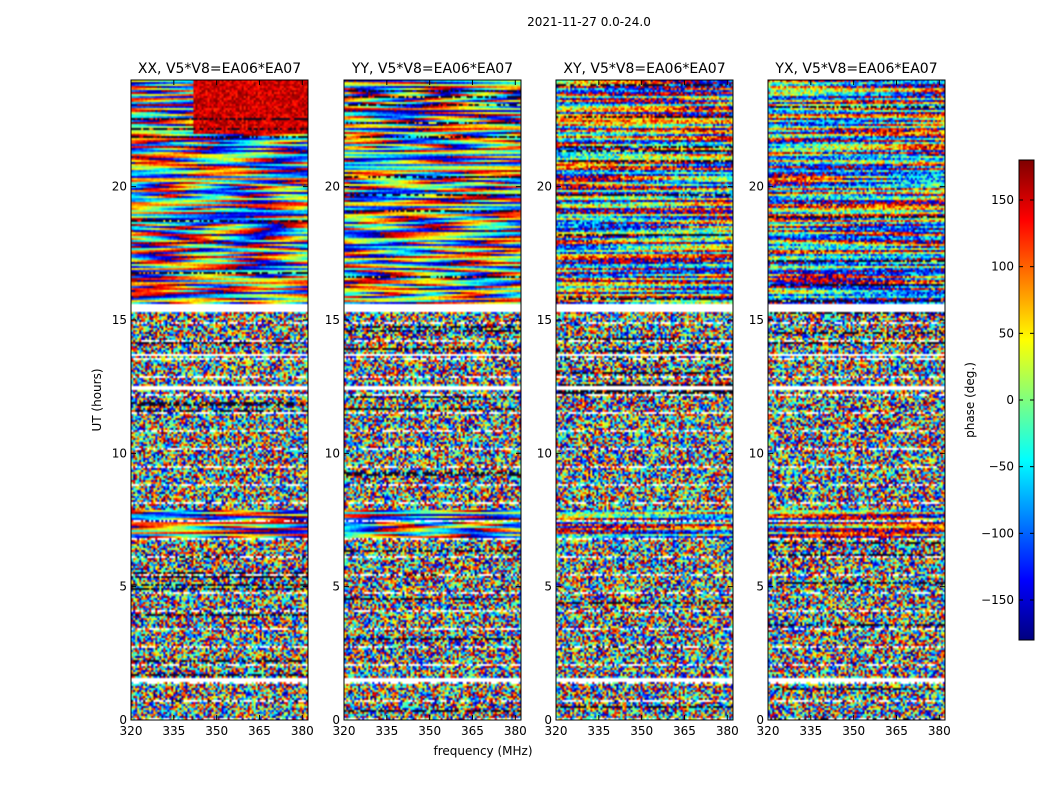 This screenshot has width=1050, height=800. Describe the element at coordinates (855, 69) in the screenshot. I see `panel-title-yx: YX, V5*V8=EA06*EA07` at that location.